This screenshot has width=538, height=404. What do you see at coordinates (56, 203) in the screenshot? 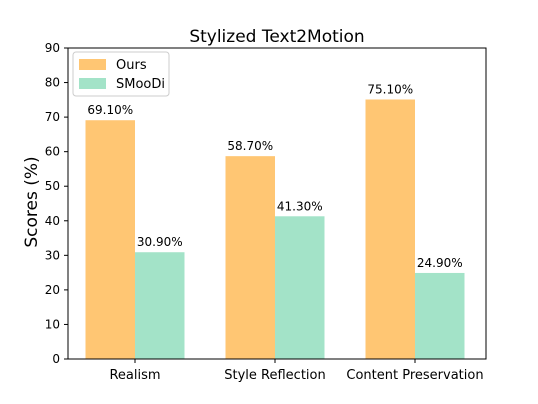
I see `y-axis: 0 10 20 30 40 50 60 70 80 90` at bounding box center [56, 203].